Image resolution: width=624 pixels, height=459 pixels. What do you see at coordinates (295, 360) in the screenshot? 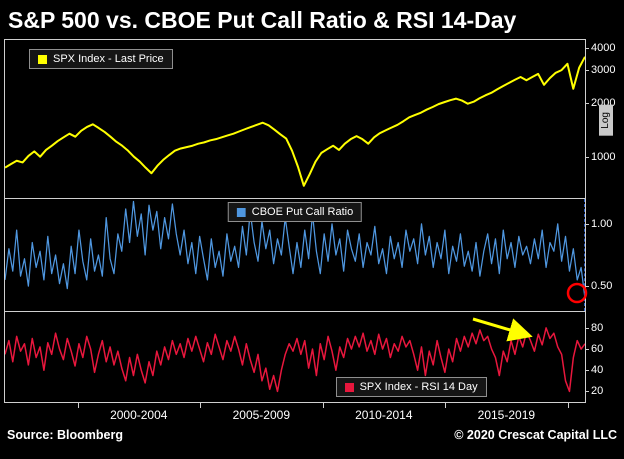
I see `rsi-polyline` at bounding box center [295, 360].